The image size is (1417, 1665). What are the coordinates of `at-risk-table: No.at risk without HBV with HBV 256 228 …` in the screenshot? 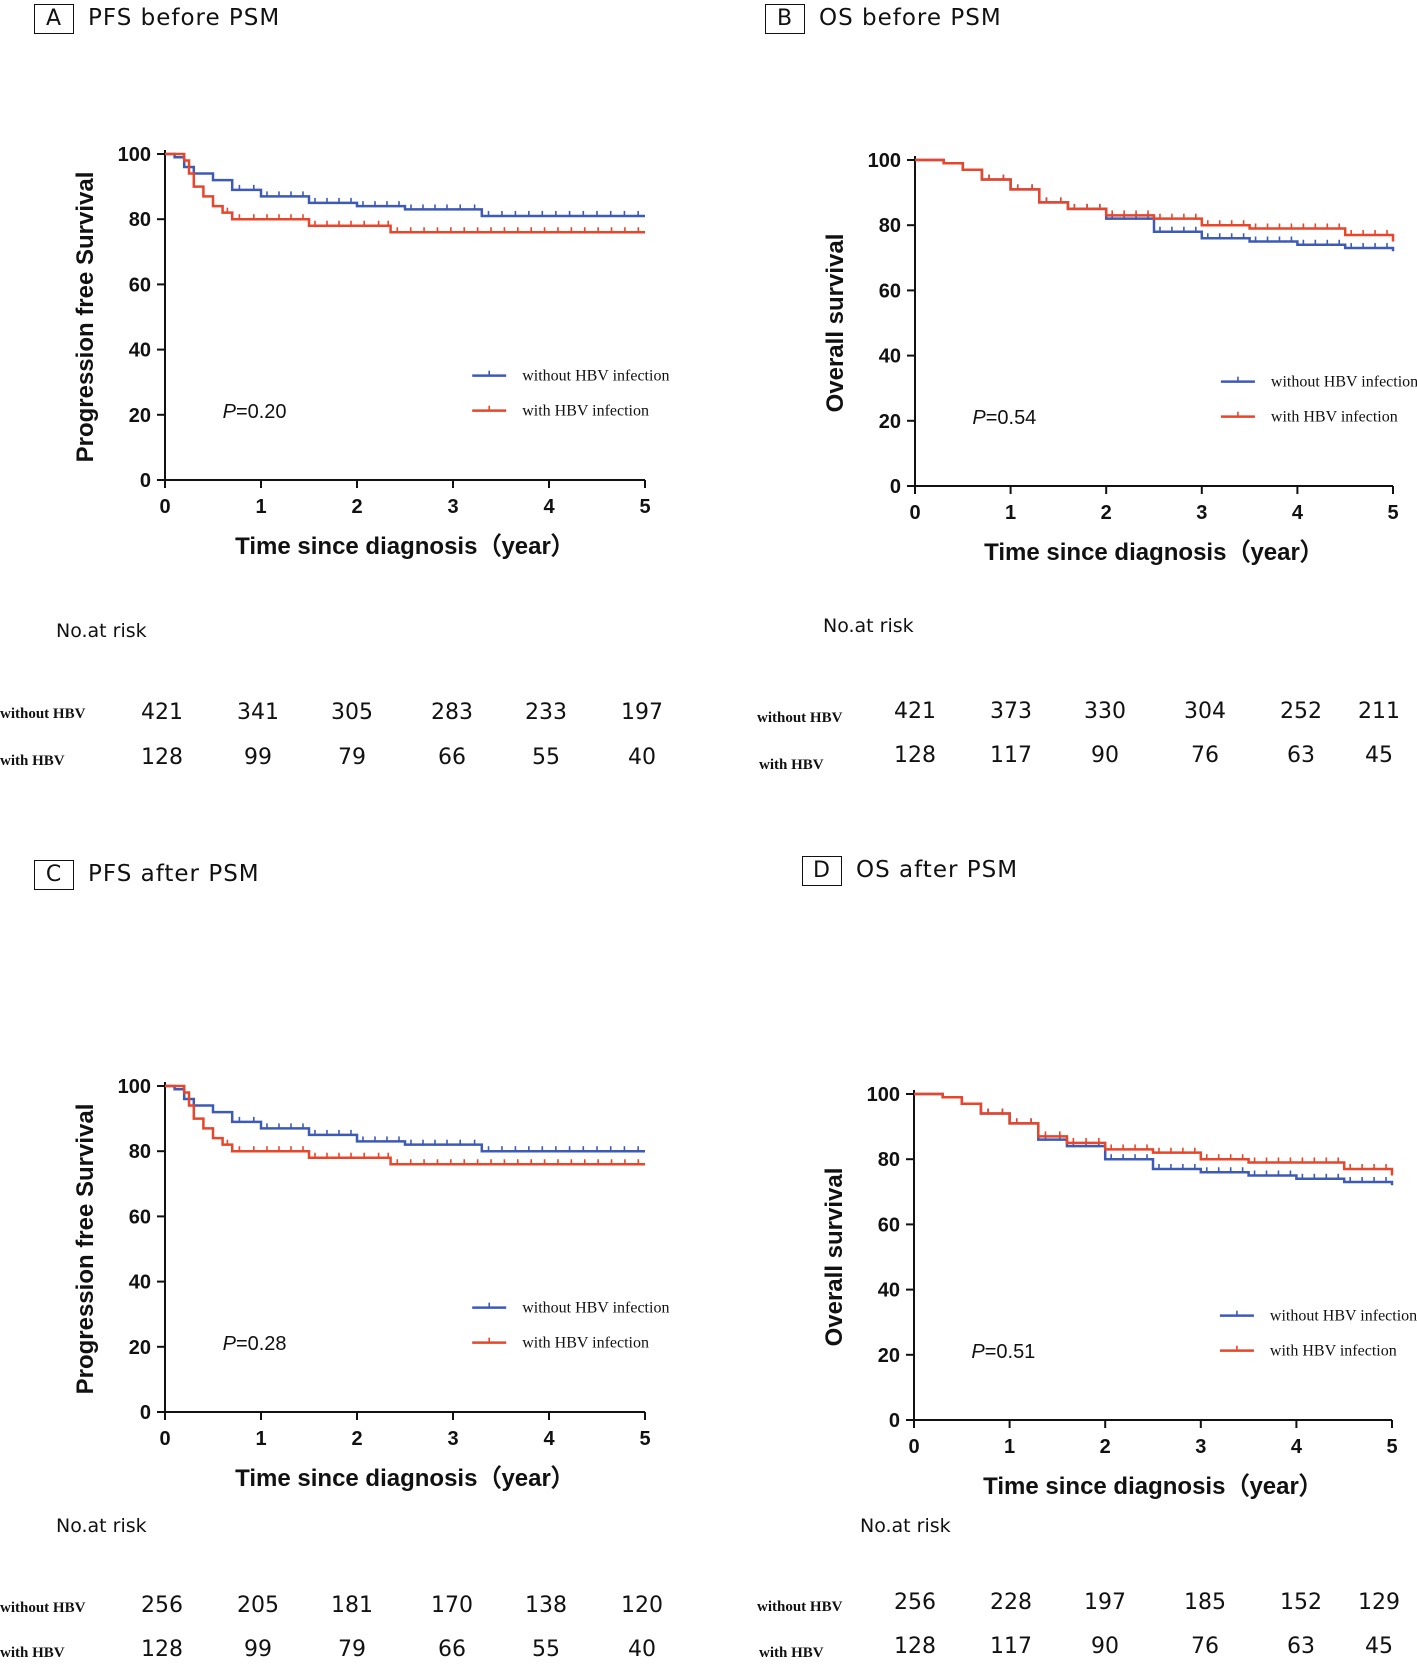 It's located at (1057, 1590).